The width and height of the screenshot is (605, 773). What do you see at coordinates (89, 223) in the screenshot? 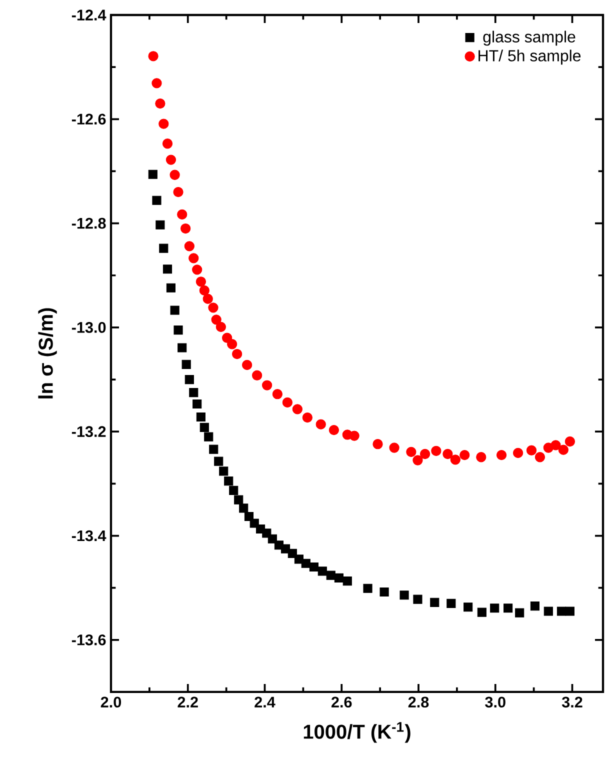
I see `y-tick-label: -12.8` at bounding box center [89, 223].